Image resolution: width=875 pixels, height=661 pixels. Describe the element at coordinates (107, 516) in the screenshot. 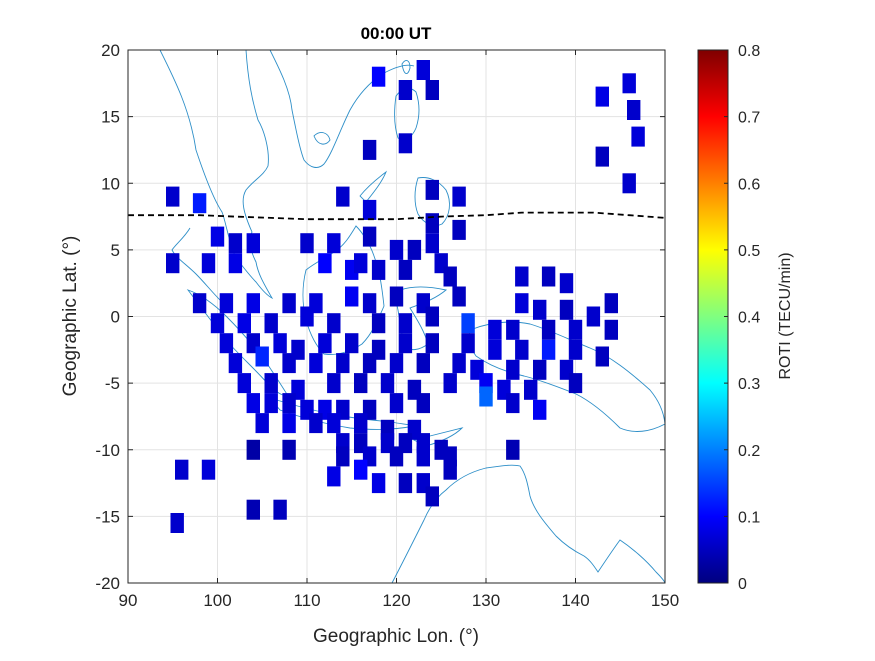

I see `y-tick-label: -15` at that location.